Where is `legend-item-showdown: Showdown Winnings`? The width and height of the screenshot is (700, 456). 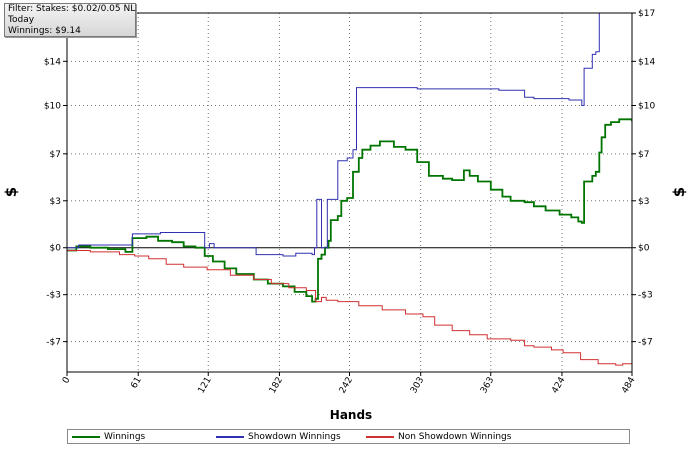
legend-item-showdown: Showdown Winnings is located at coordinates (278, 437).